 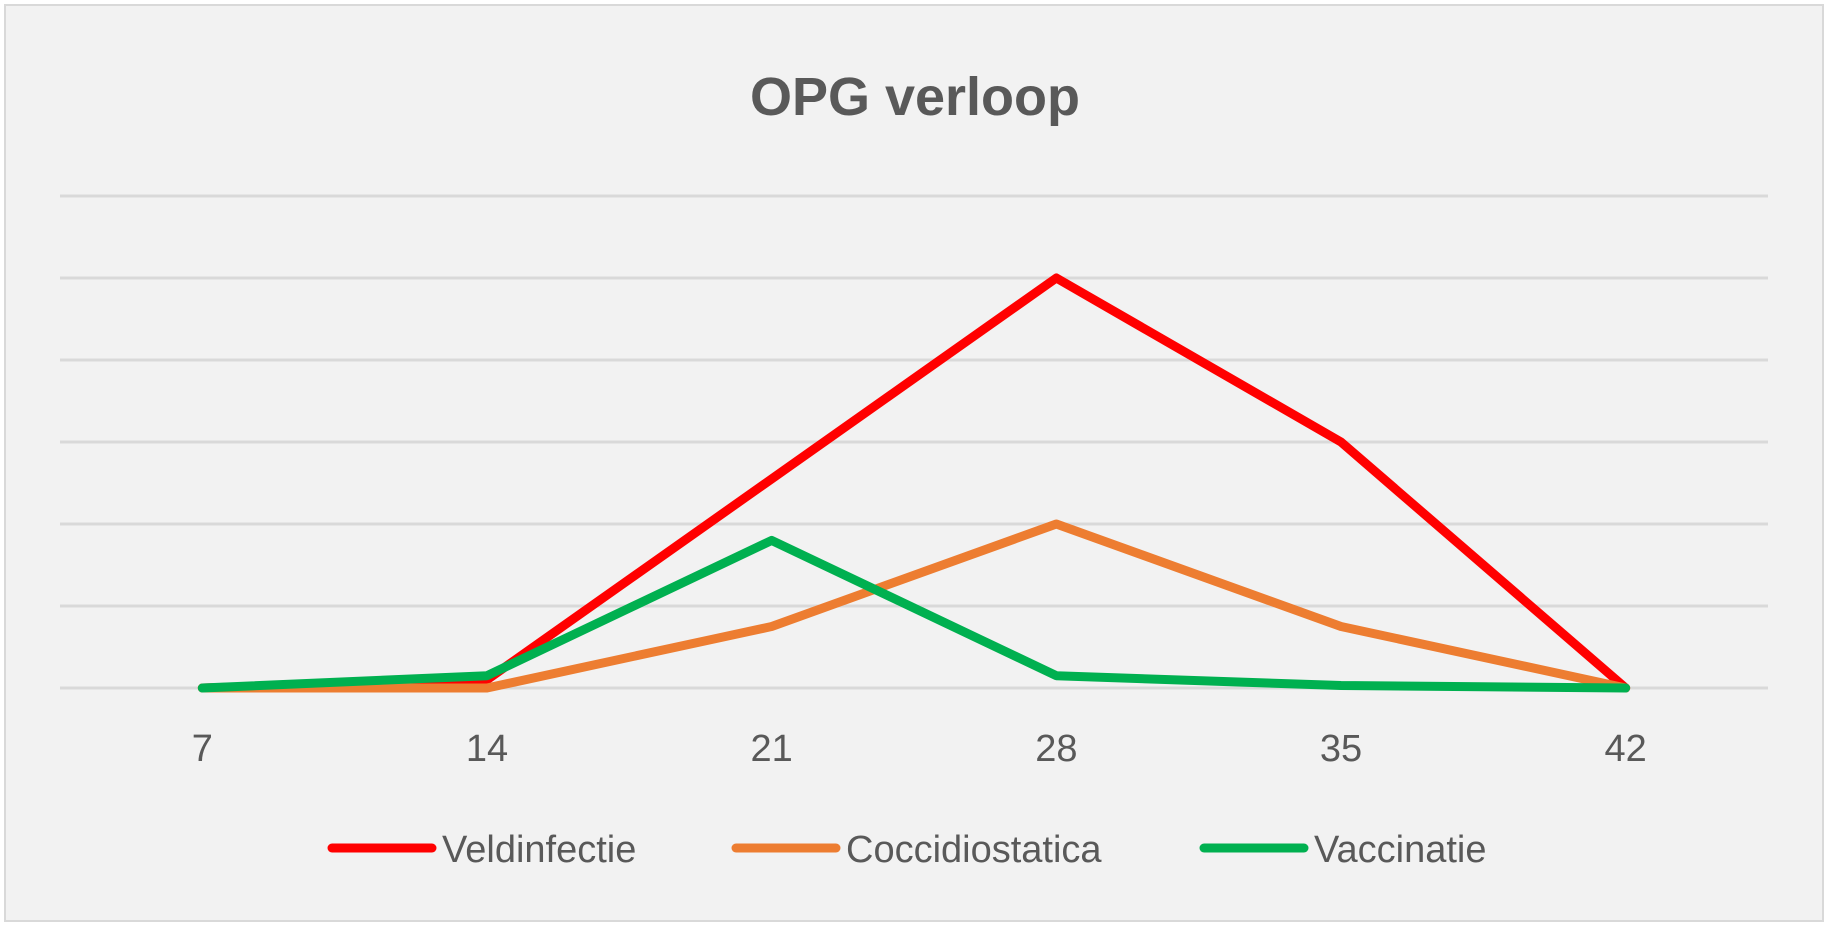 I want to click on x-axis-ticks: 7 14 21 28 35 42, so click(x=919, y=749).